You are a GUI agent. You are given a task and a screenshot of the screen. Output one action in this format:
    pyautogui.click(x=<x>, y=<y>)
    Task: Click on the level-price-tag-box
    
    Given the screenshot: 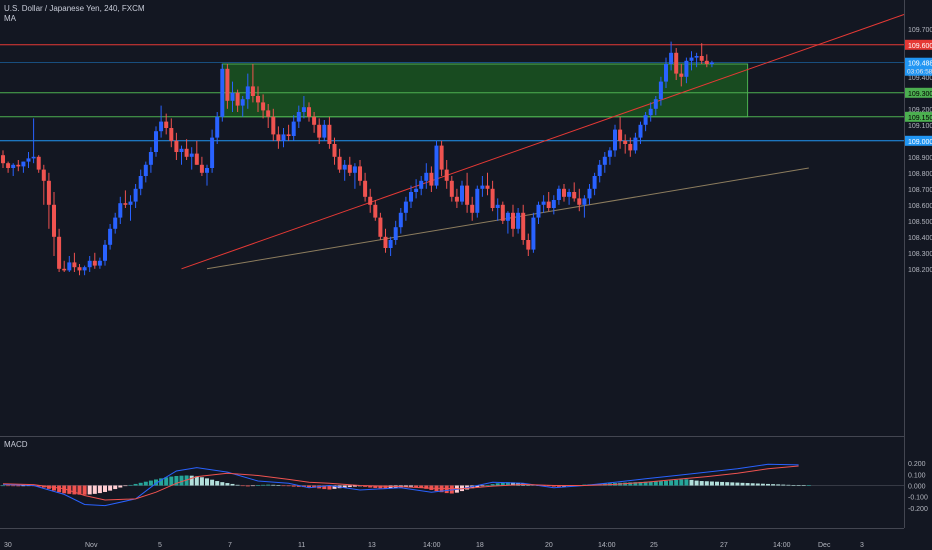 What is the action you would take?
    pyautogui.click(x=918, y=116)
    